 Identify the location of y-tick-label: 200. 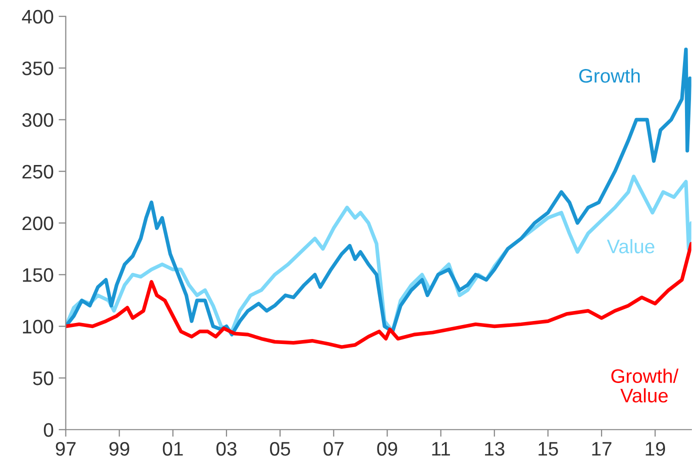
(38, 223).